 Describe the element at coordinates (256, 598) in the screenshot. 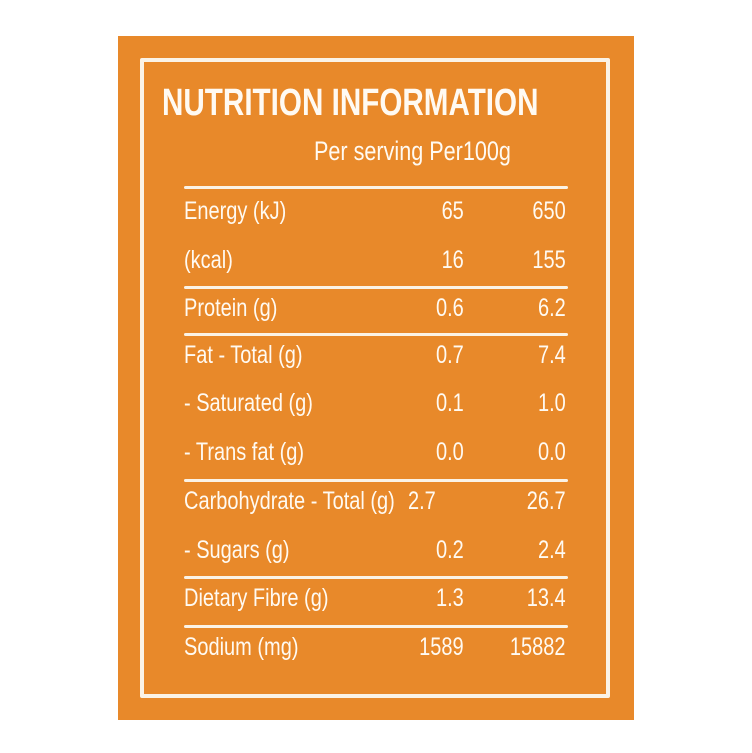

I see `row-label: Dietary Fibre (g)` at that location.